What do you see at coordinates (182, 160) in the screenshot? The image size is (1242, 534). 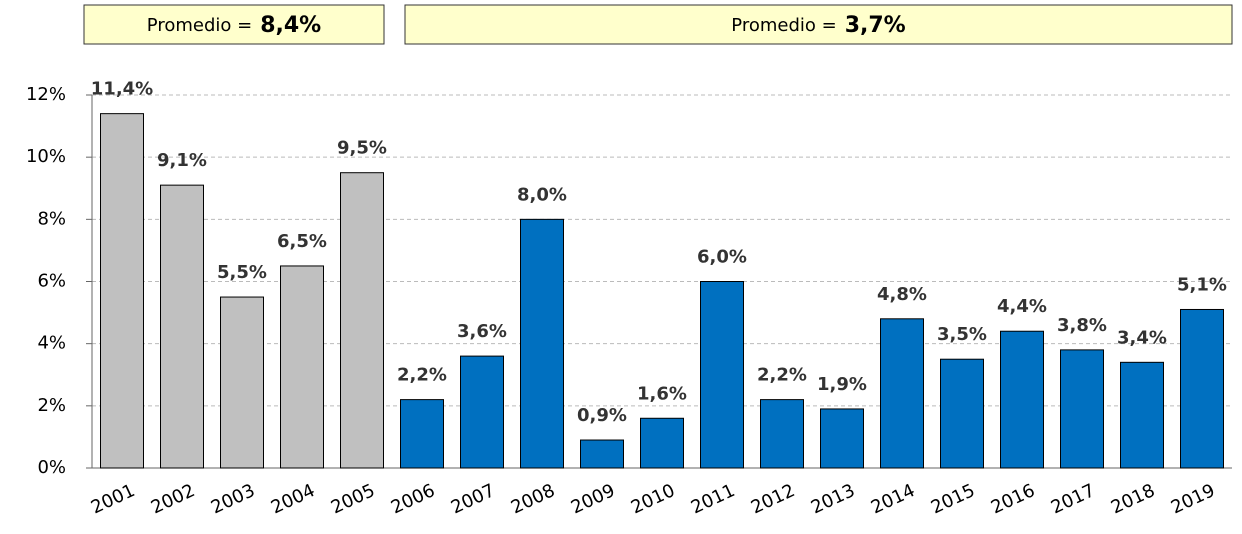 I see `value-label: 9,1%` at bounding box center [182, 160].